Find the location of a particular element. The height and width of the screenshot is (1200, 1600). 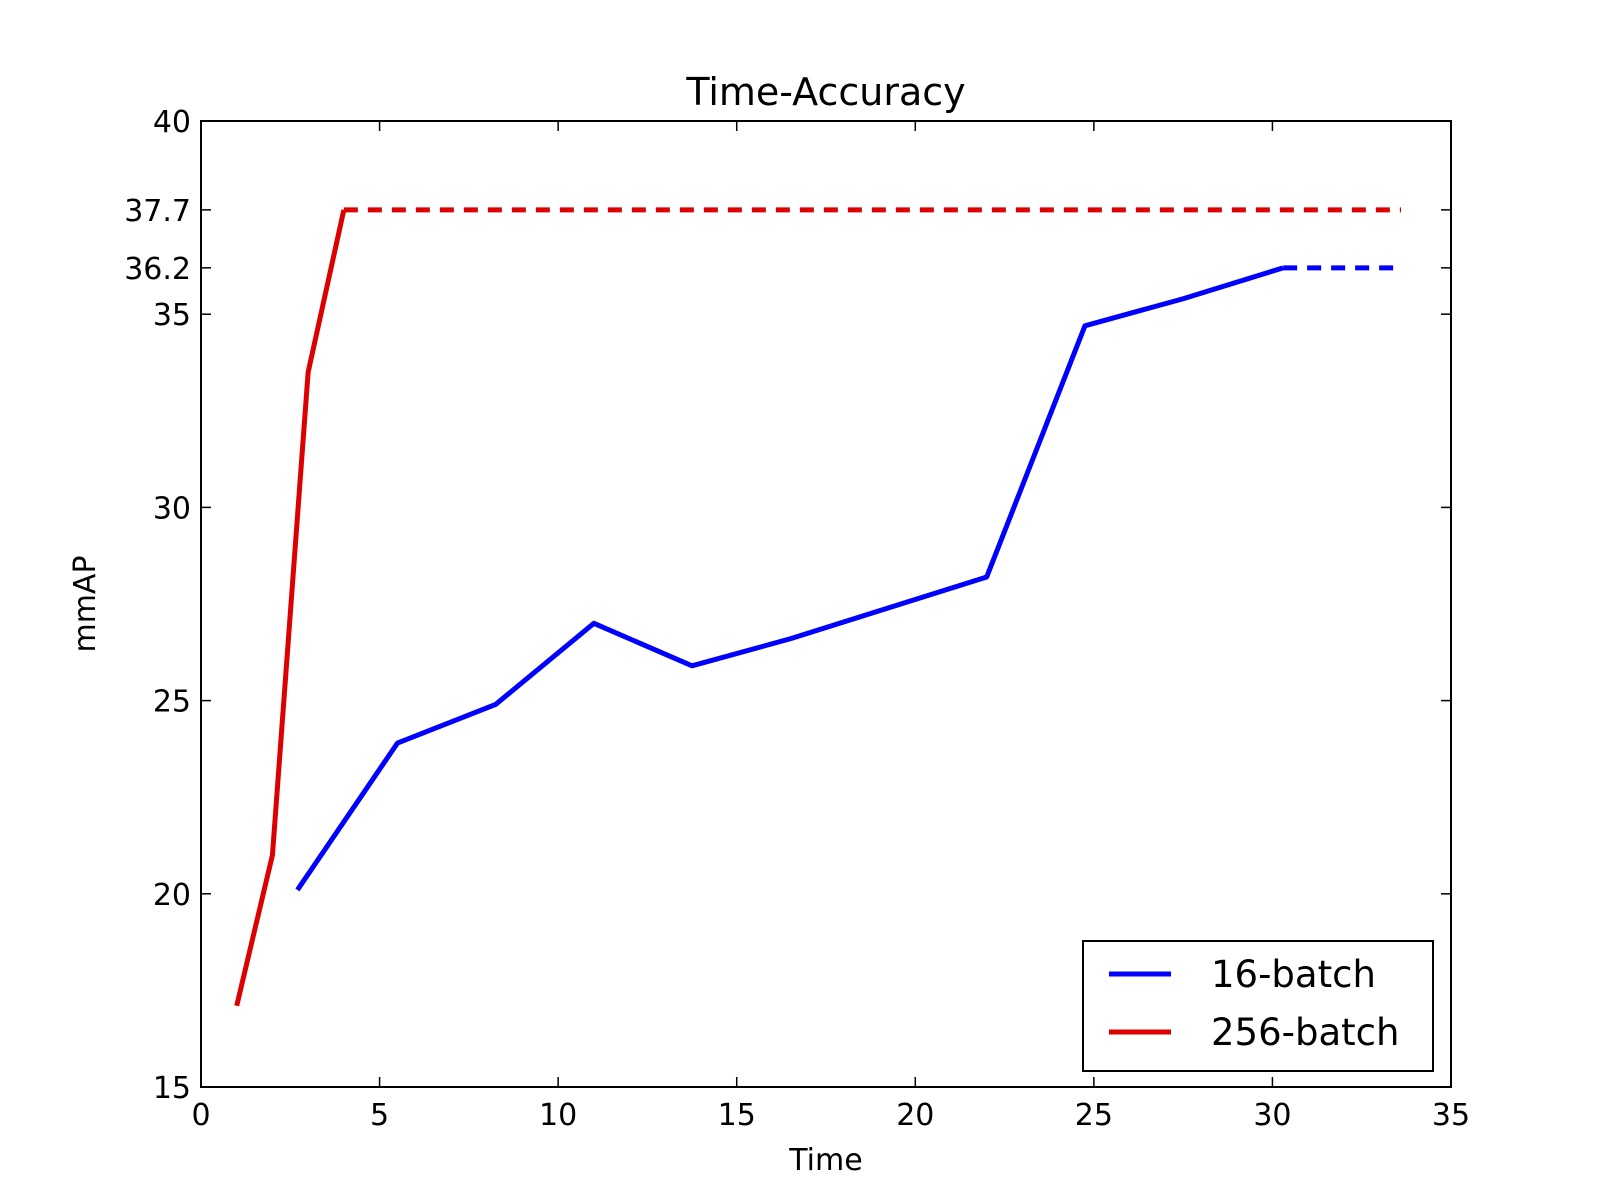

legend-label-256-batch: 256-batch is located at coordinates (1305, 1032).